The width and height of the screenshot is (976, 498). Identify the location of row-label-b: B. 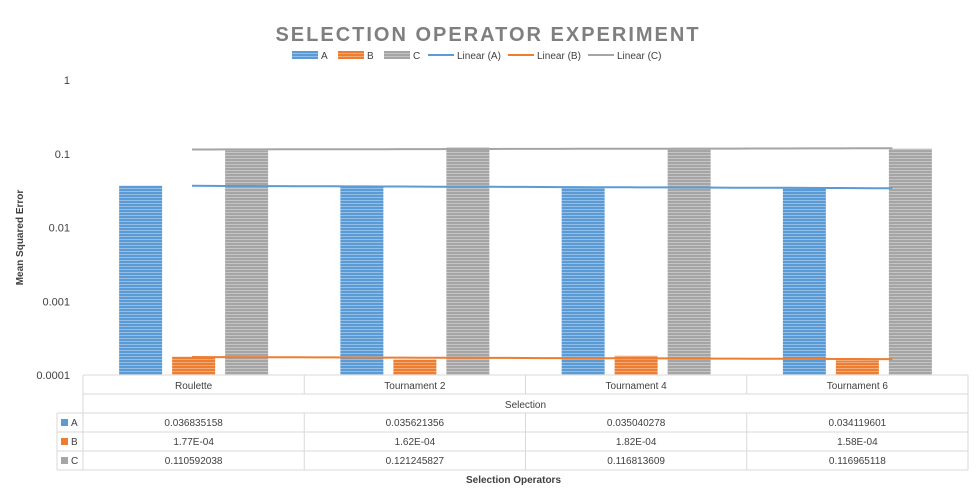
(74, 442).